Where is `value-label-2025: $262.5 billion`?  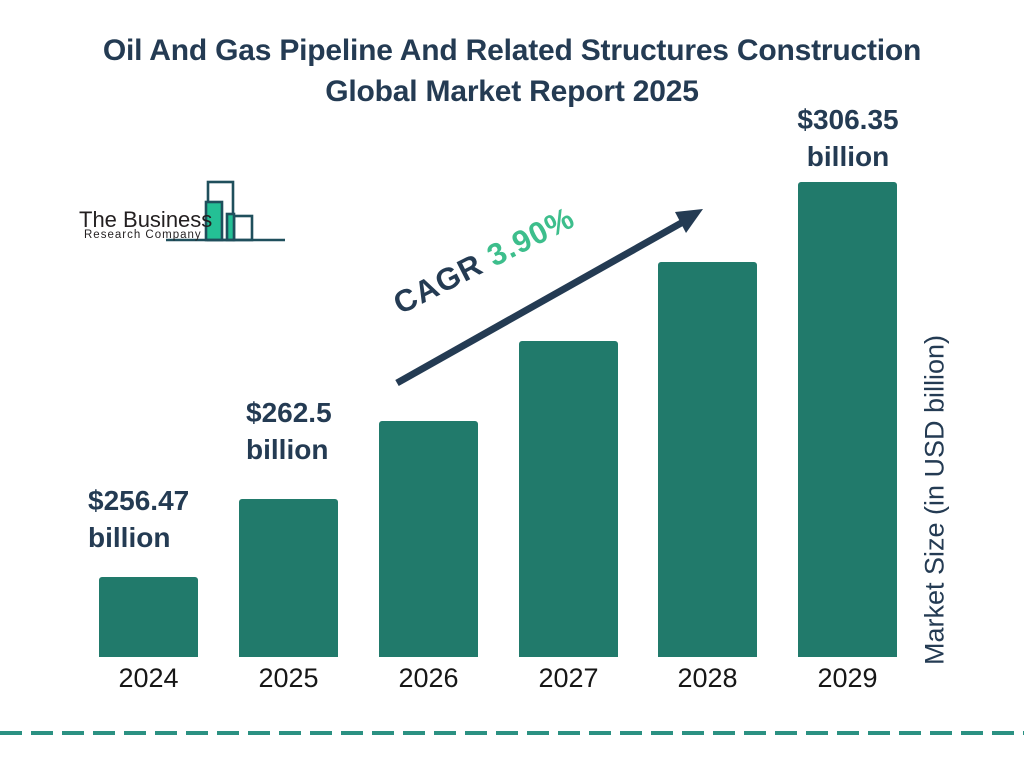 value-label-2025: $262.5 billion is located at coordinates (289, 431).